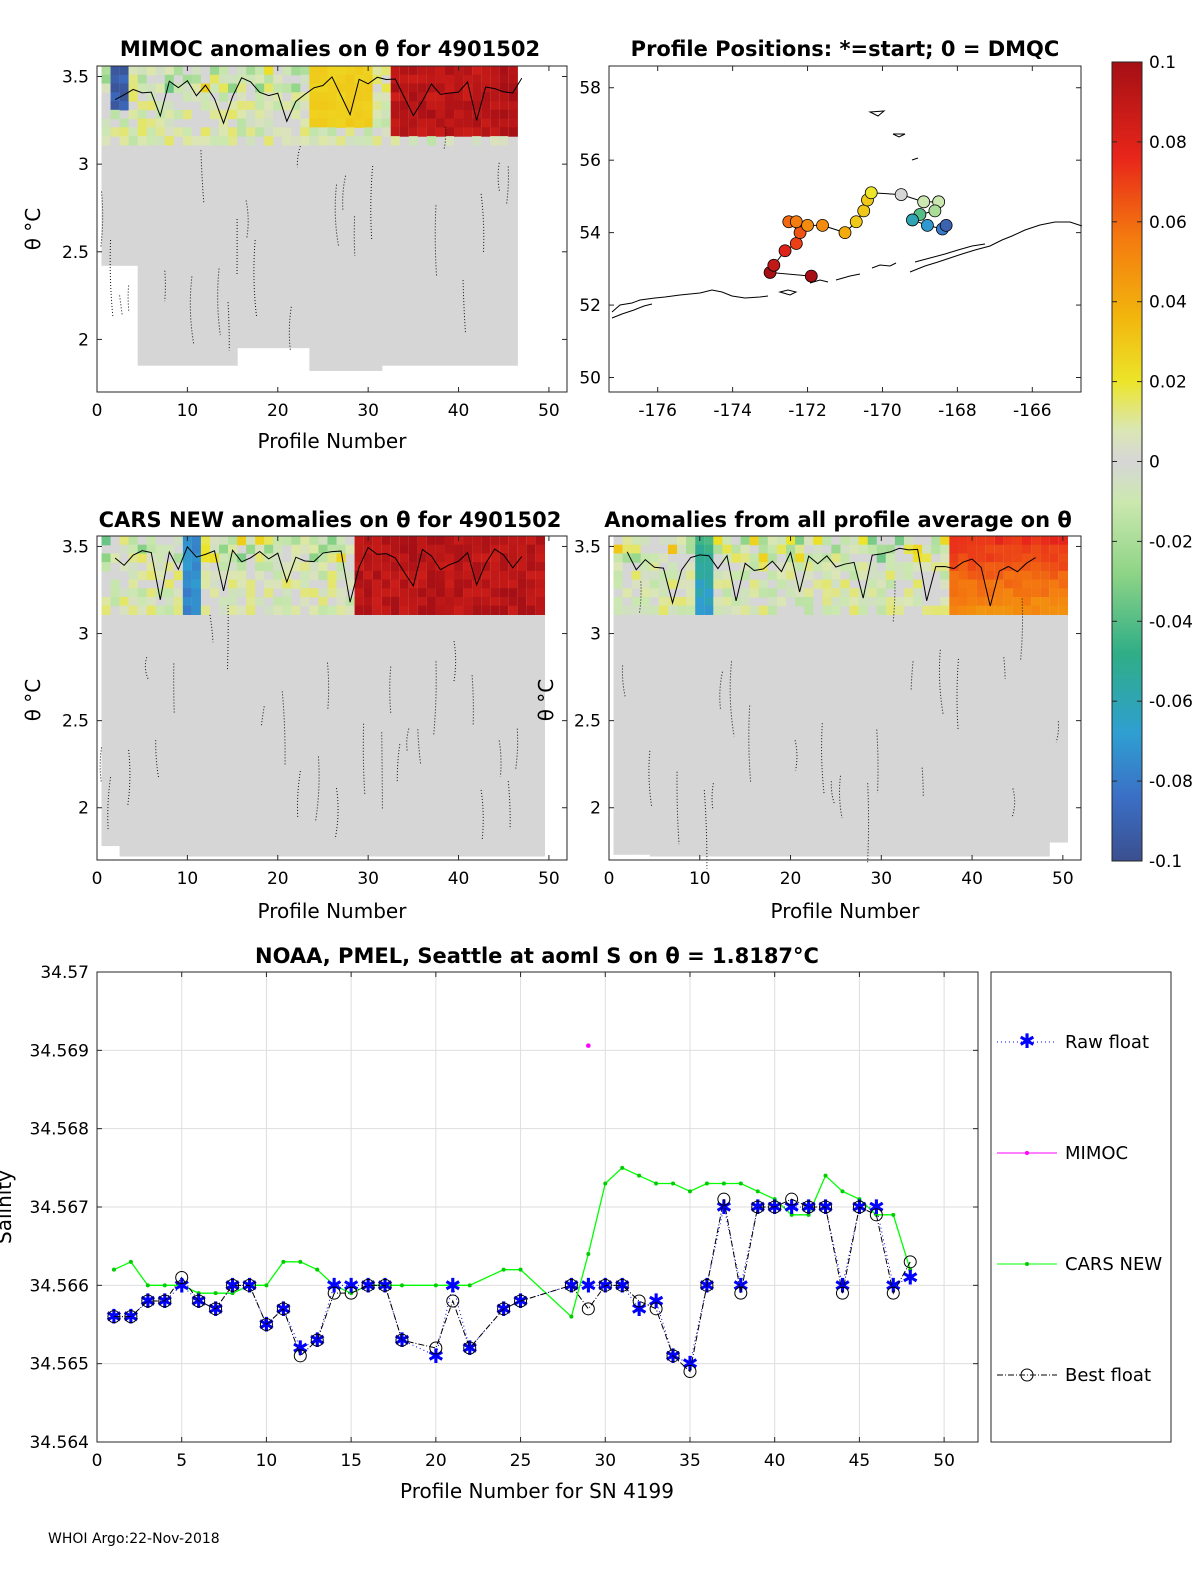 This screenshot has width=1200, height=1575. I want to click on profile-position-marker, so click(856, 222).